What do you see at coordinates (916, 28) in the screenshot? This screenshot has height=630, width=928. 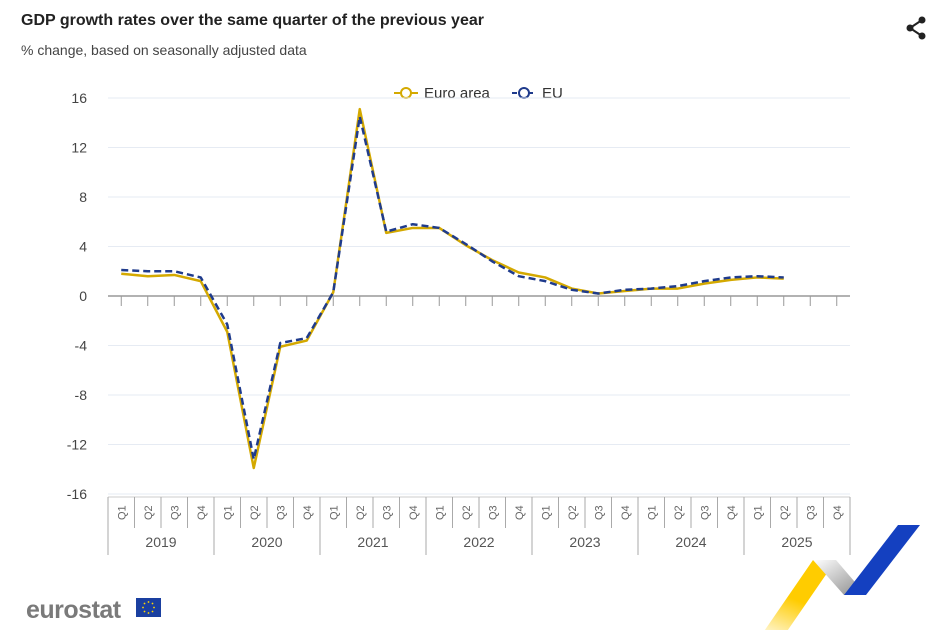 I see `share-icon` at bounding box center [916, 28].